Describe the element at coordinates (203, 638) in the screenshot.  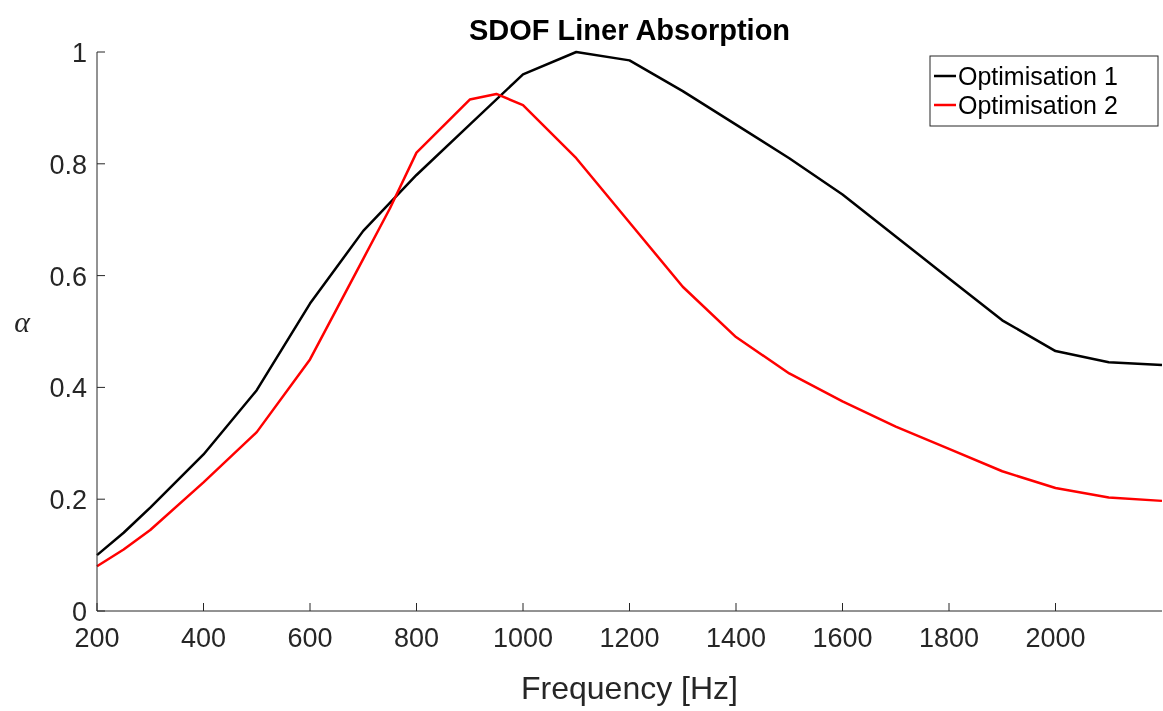
I see `x-tick-label: 400` at that location.